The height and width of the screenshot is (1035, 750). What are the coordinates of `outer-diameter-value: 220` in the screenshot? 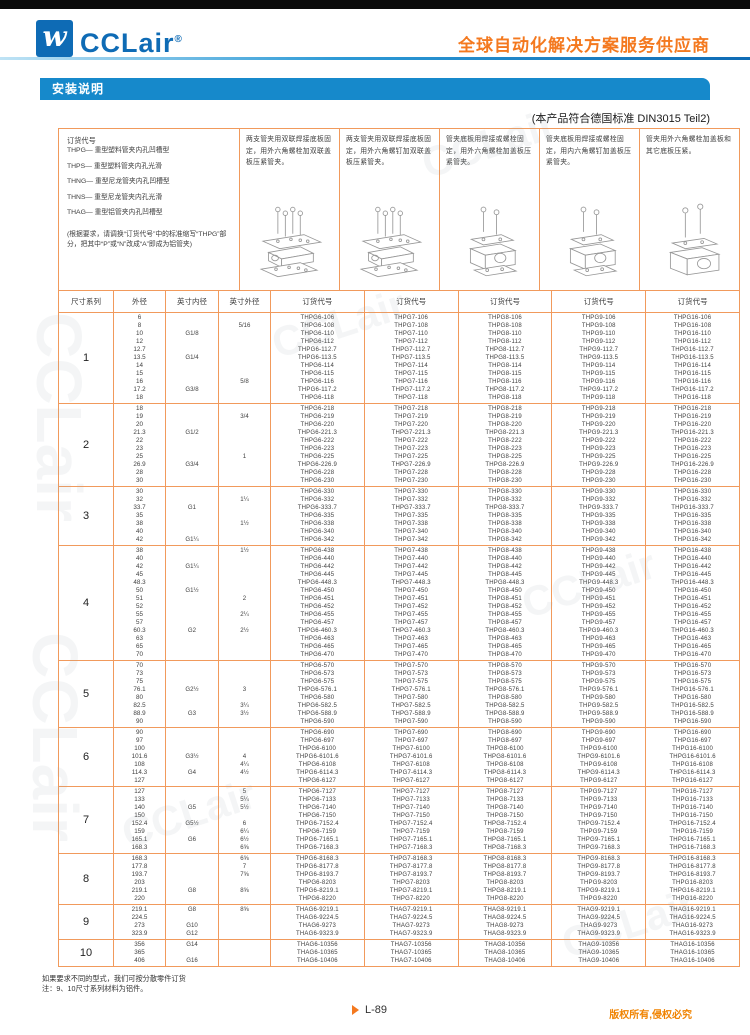 It's located at (139, 898).